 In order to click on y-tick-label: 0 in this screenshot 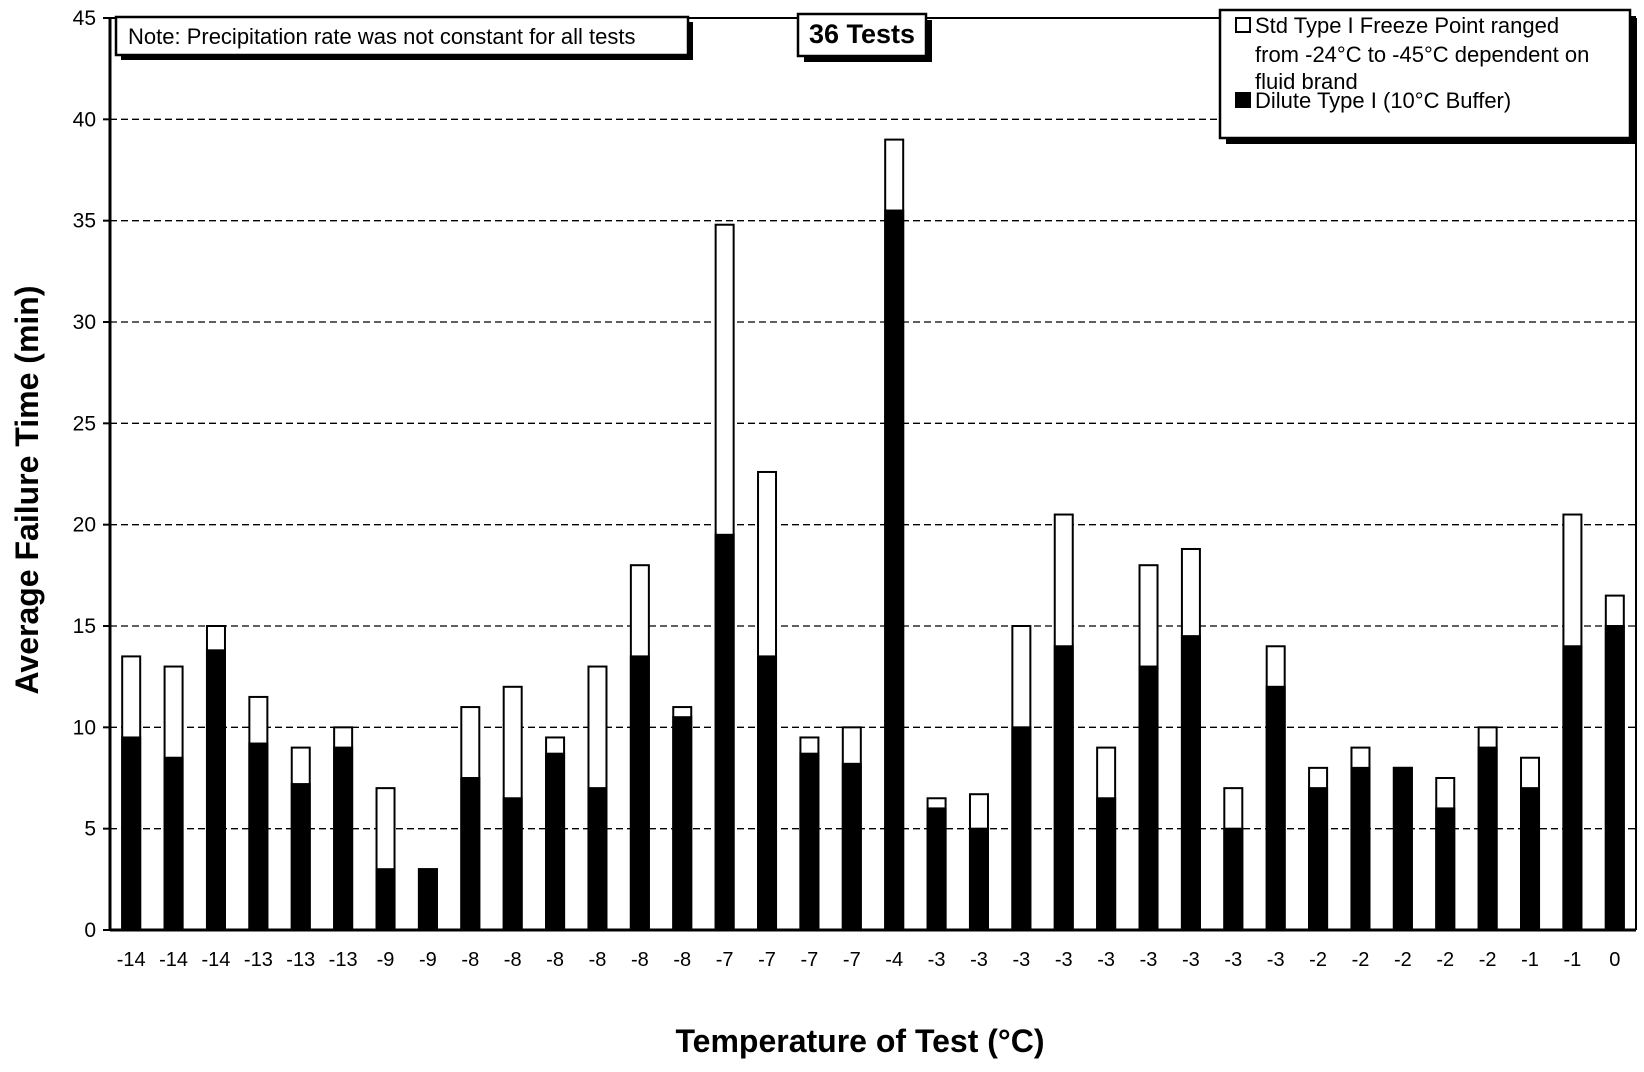, I will do `click(90, 930)`.